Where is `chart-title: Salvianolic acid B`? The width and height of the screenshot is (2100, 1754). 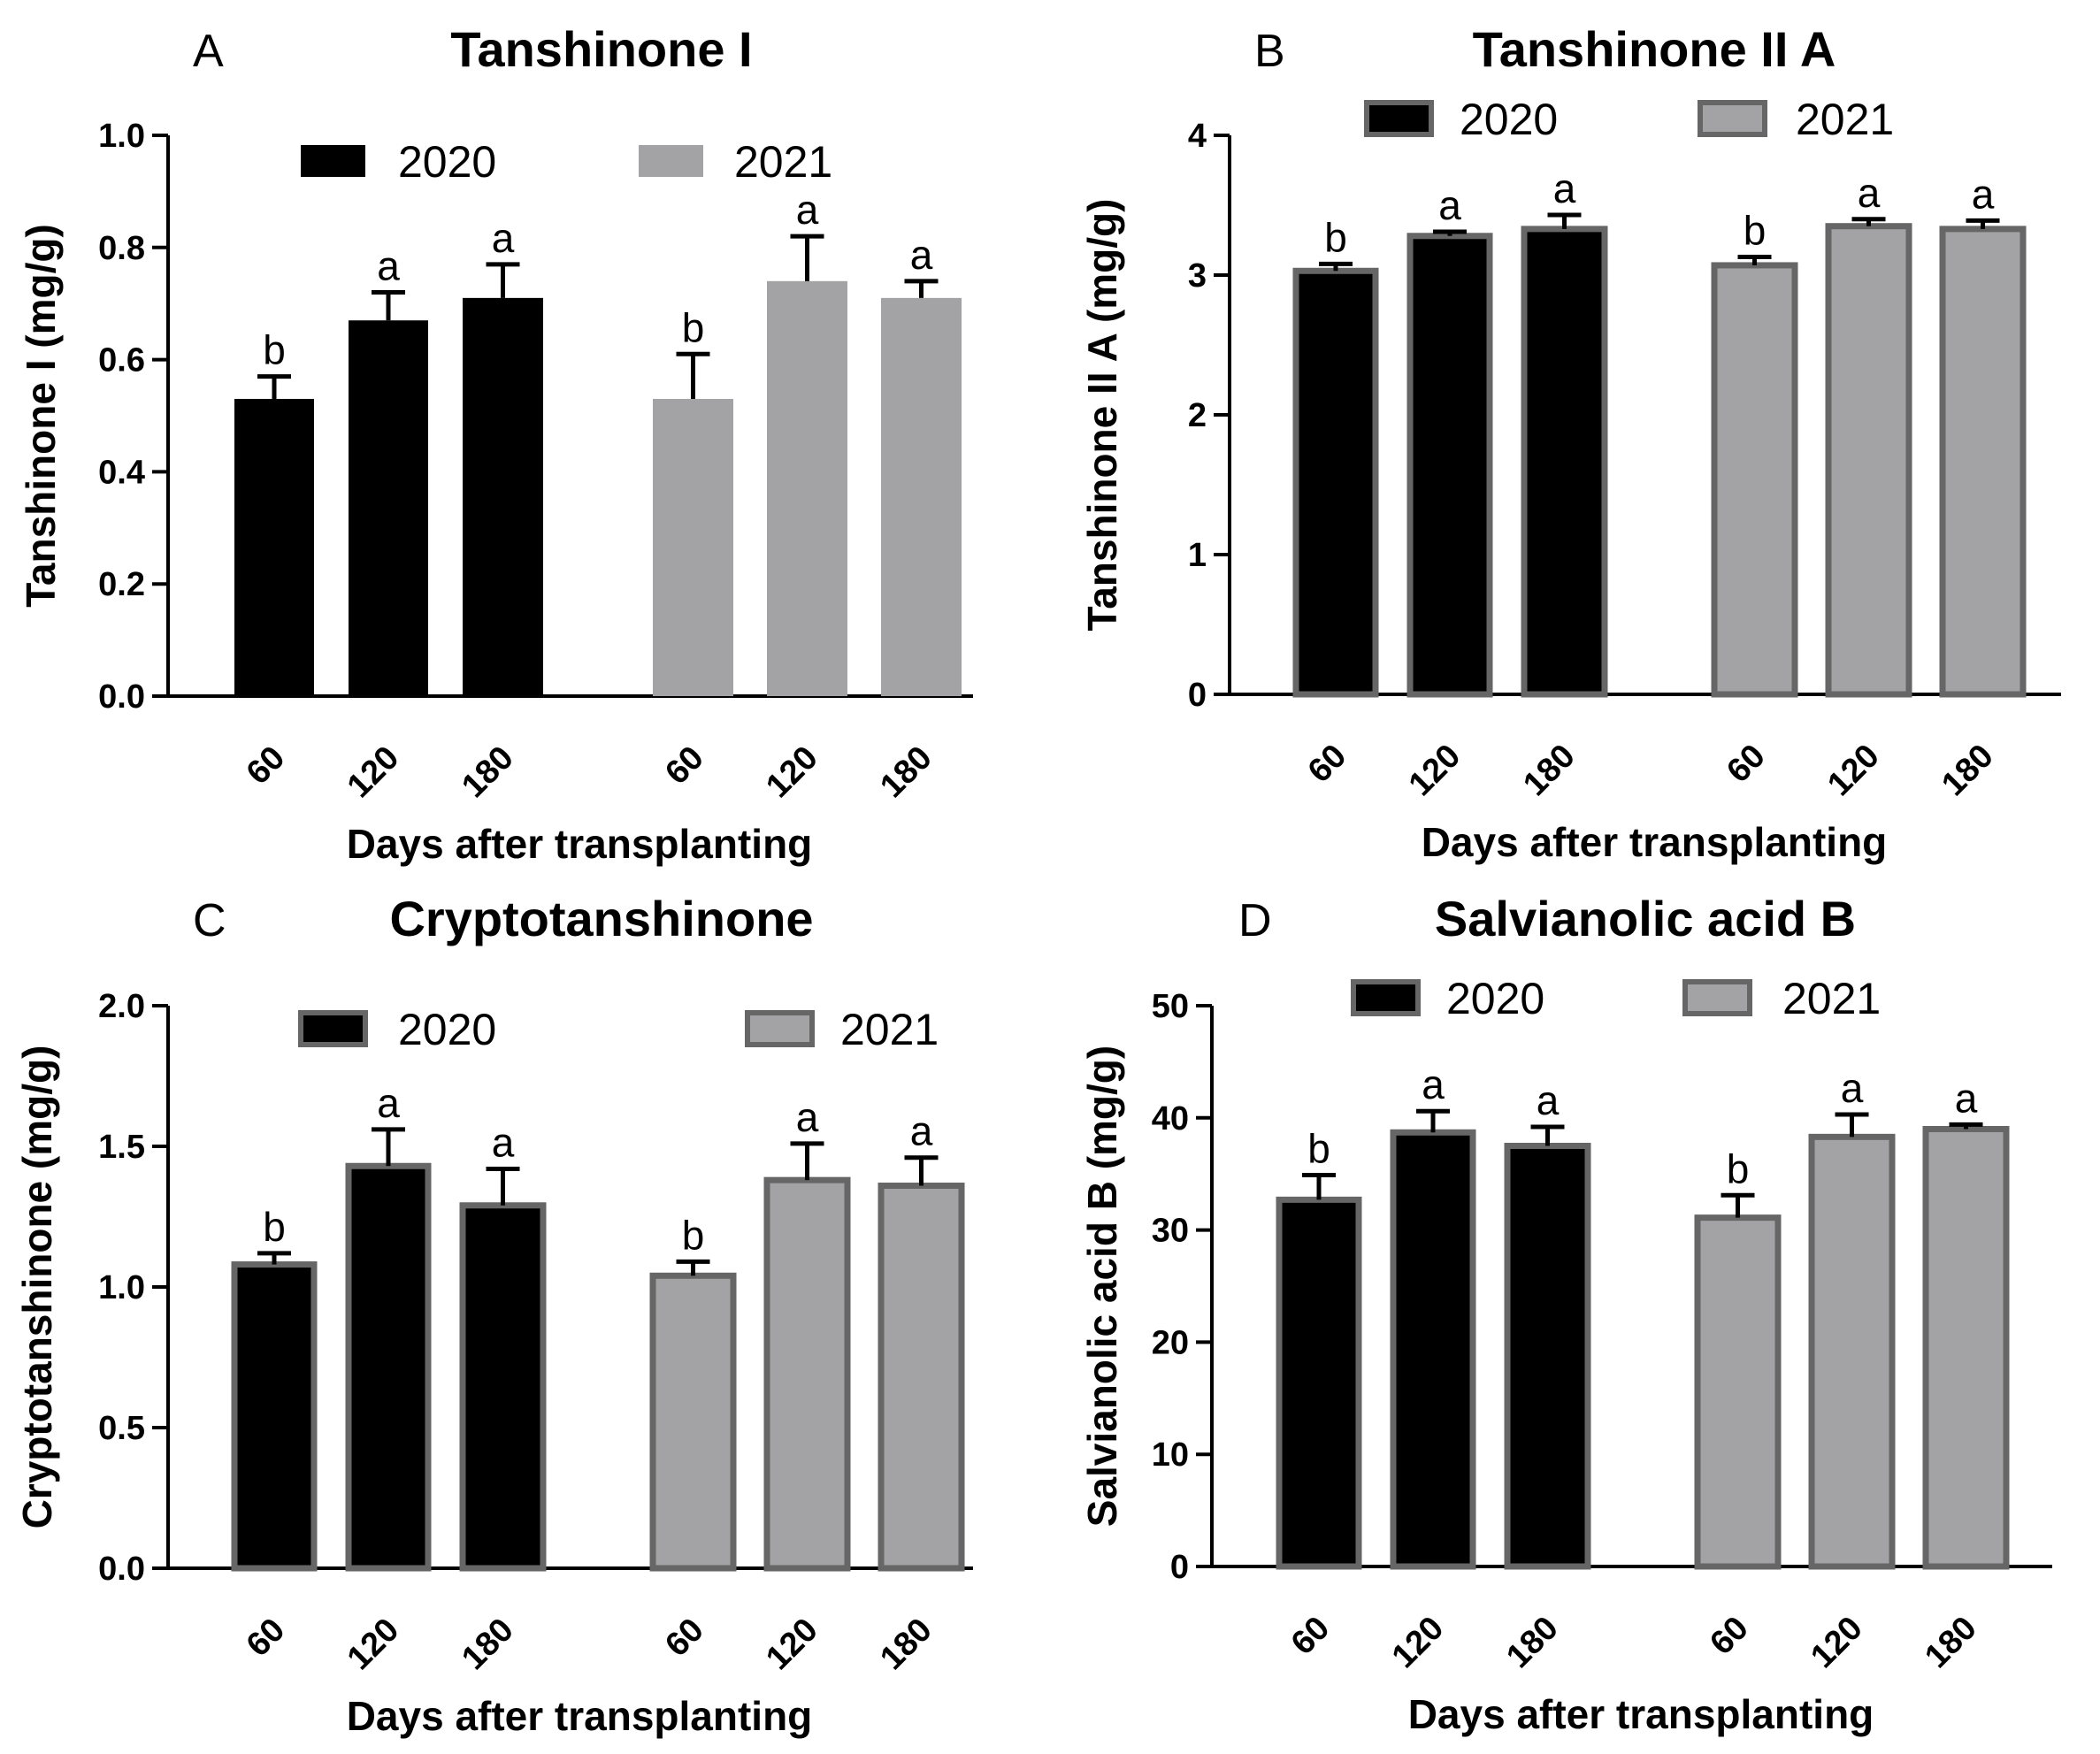 chart-title: Salvianolic acid B is located at coordinates (1645, 918).